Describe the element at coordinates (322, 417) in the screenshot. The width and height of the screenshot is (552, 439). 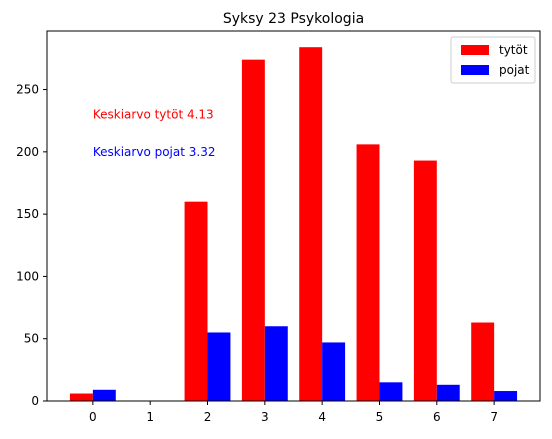
I see `x-tick-label: 4` at that location.